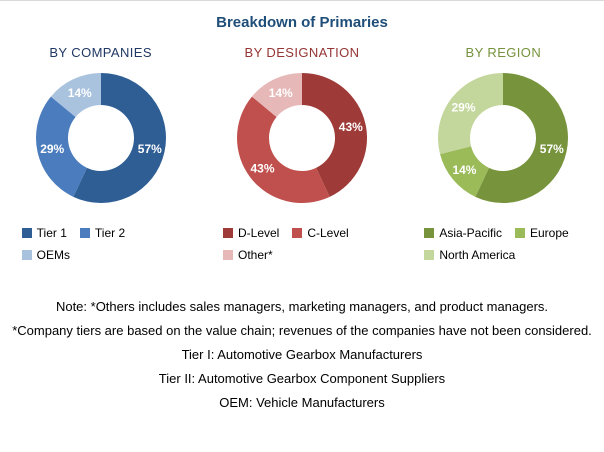  Describe the element at coordinates (258, 233) in the screenshot. I see `legend-label: D-Level` at that location.